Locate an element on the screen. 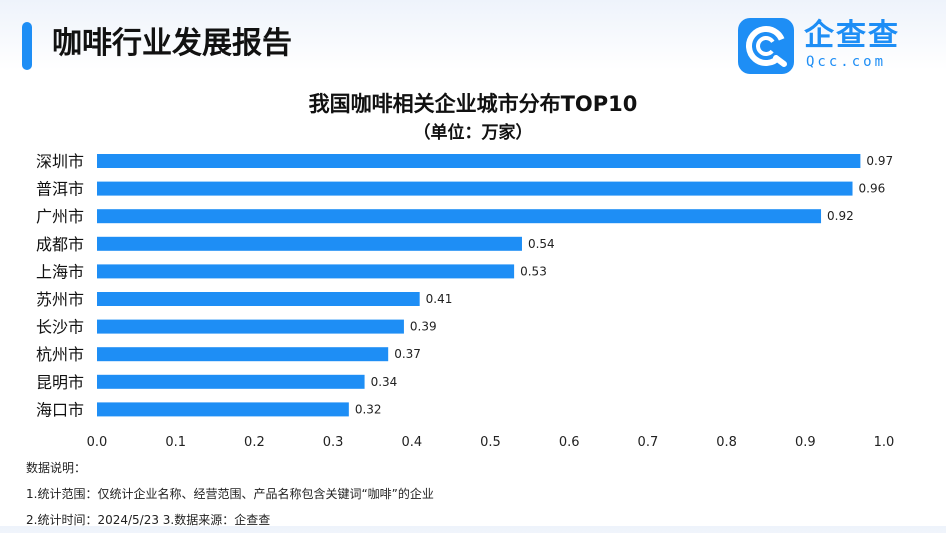 This screenshot has height=533, width=946. qcc-logo-icon is located at coordinates (766, 46).